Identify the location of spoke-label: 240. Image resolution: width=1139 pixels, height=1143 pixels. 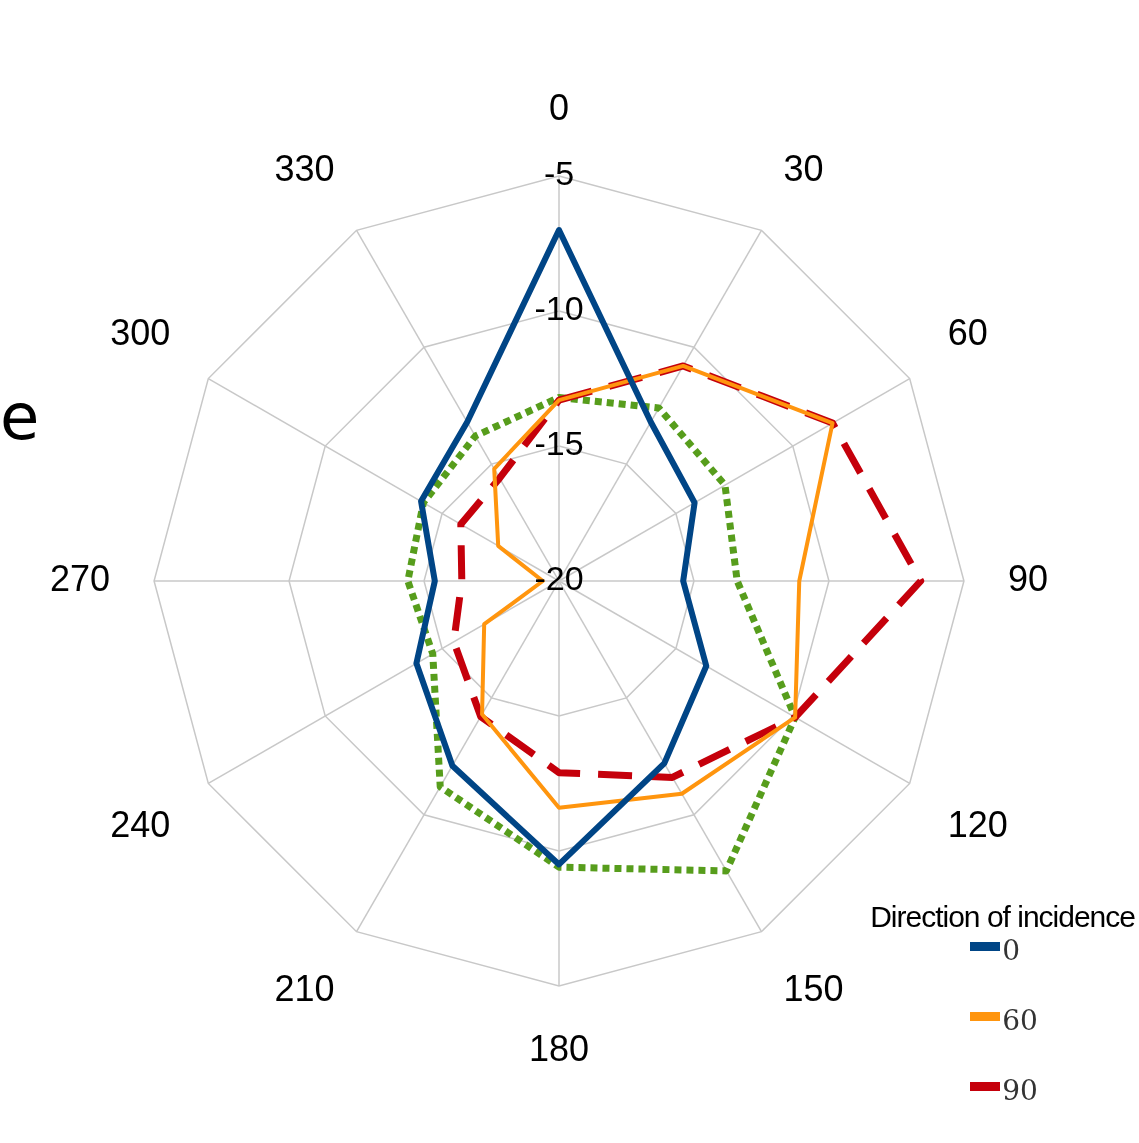
(140, 824).